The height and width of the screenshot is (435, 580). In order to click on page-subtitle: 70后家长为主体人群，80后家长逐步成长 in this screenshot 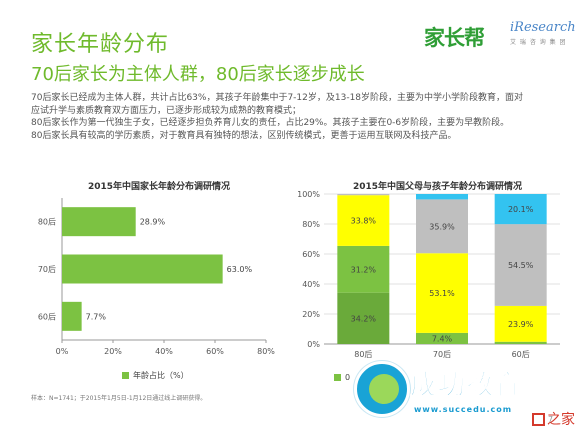, I will do `click(198, 74)`.